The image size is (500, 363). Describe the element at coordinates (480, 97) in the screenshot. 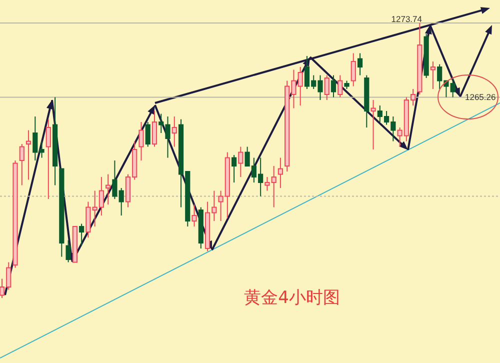

I see `text: 1265.26` at that location.